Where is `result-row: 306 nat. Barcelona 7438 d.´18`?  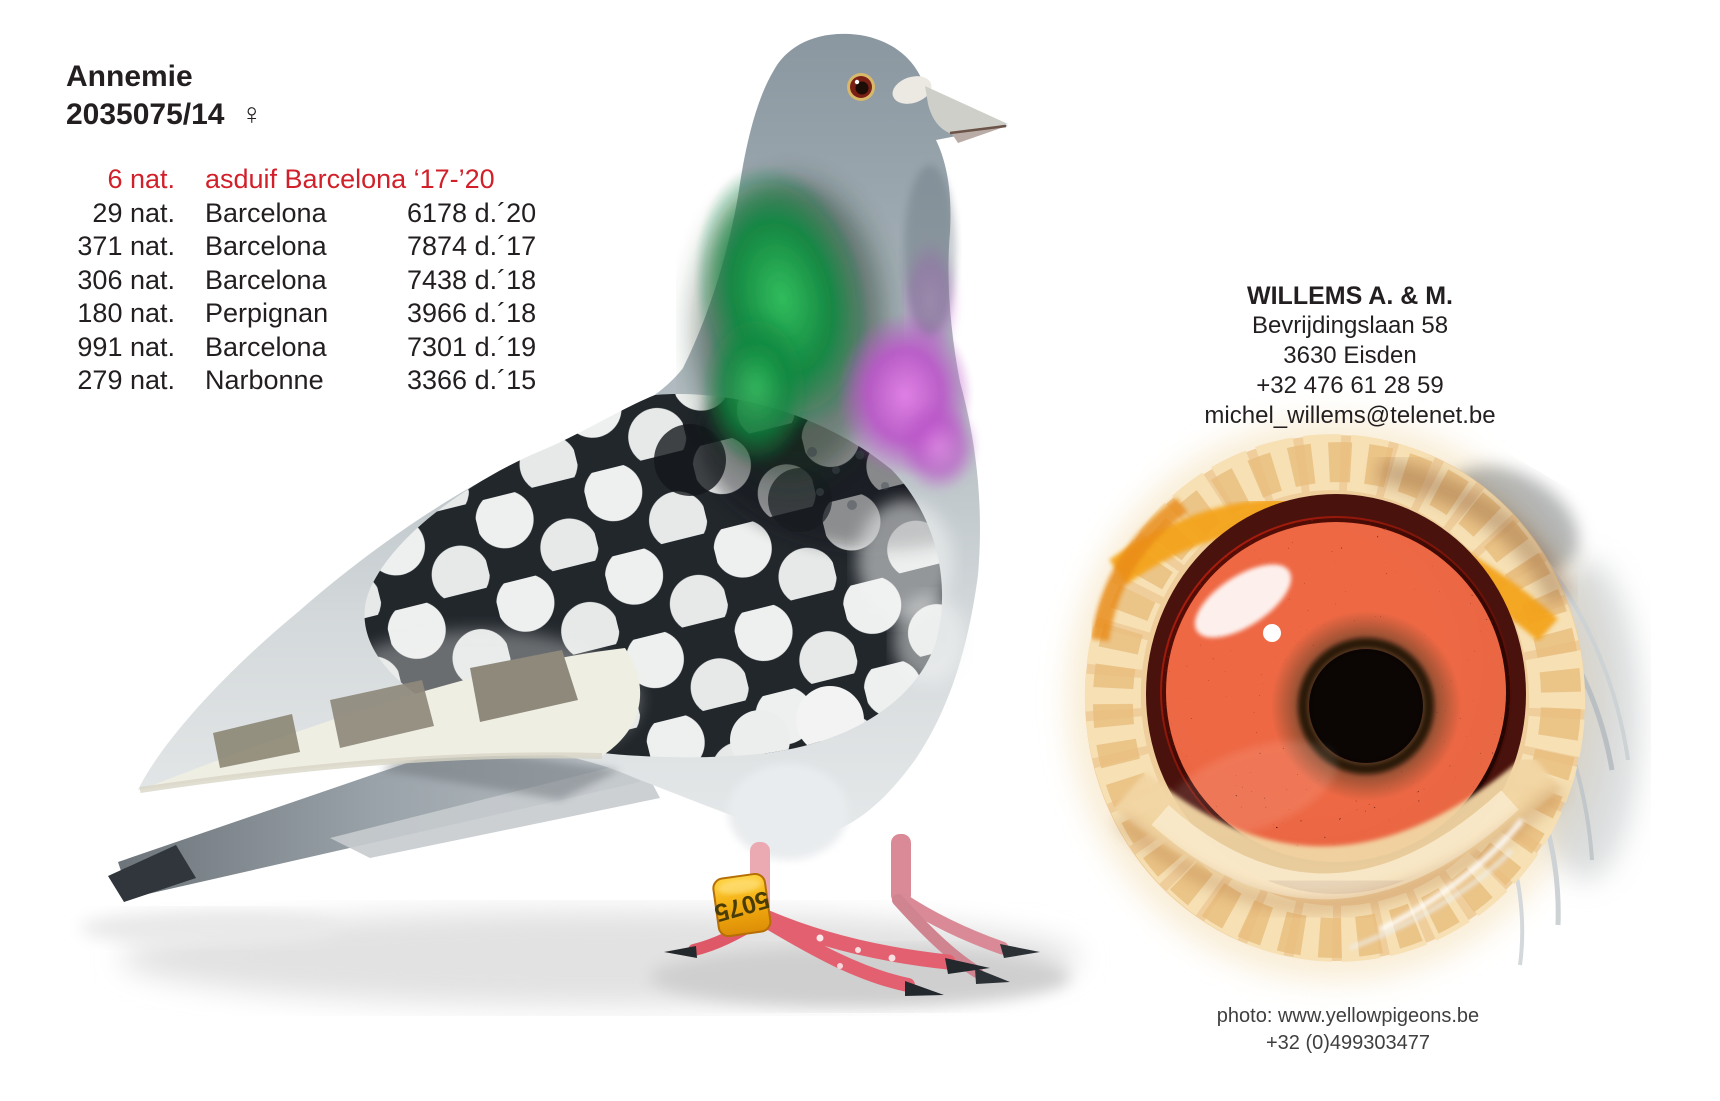
result-row: 306 nat. Barcelona 7438 d.´18 is located at coordinates (268, 281).